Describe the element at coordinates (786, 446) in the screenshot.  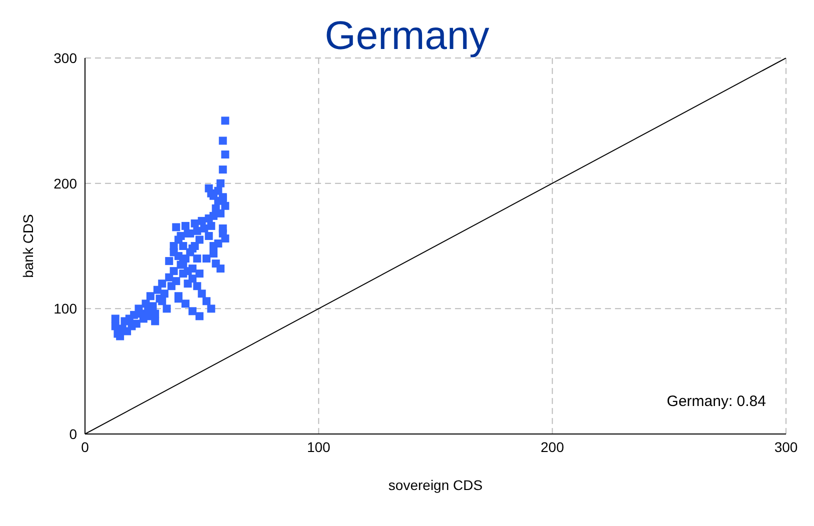
I see `x-tick-label: 300` at that location.